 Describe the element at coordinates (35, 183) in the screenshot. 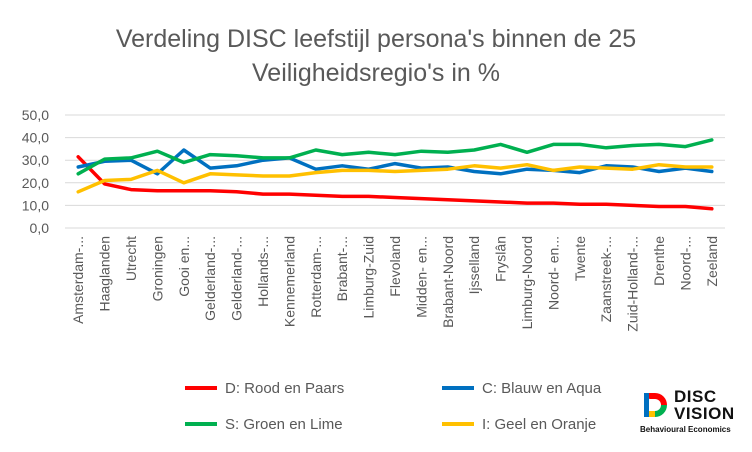

I see `y-tick-label: 20,0` at that location.